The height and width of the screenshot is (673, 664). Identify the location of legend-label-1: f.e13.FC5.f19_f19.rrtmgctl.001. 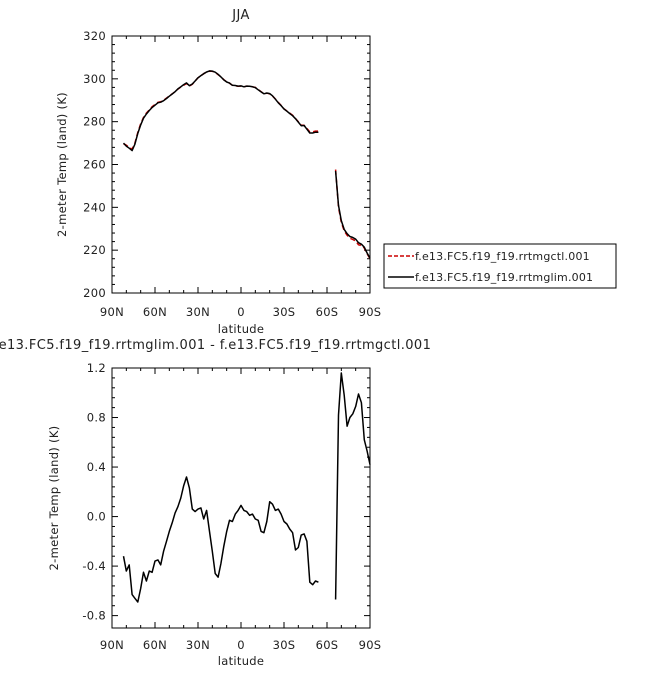
(502, 256).